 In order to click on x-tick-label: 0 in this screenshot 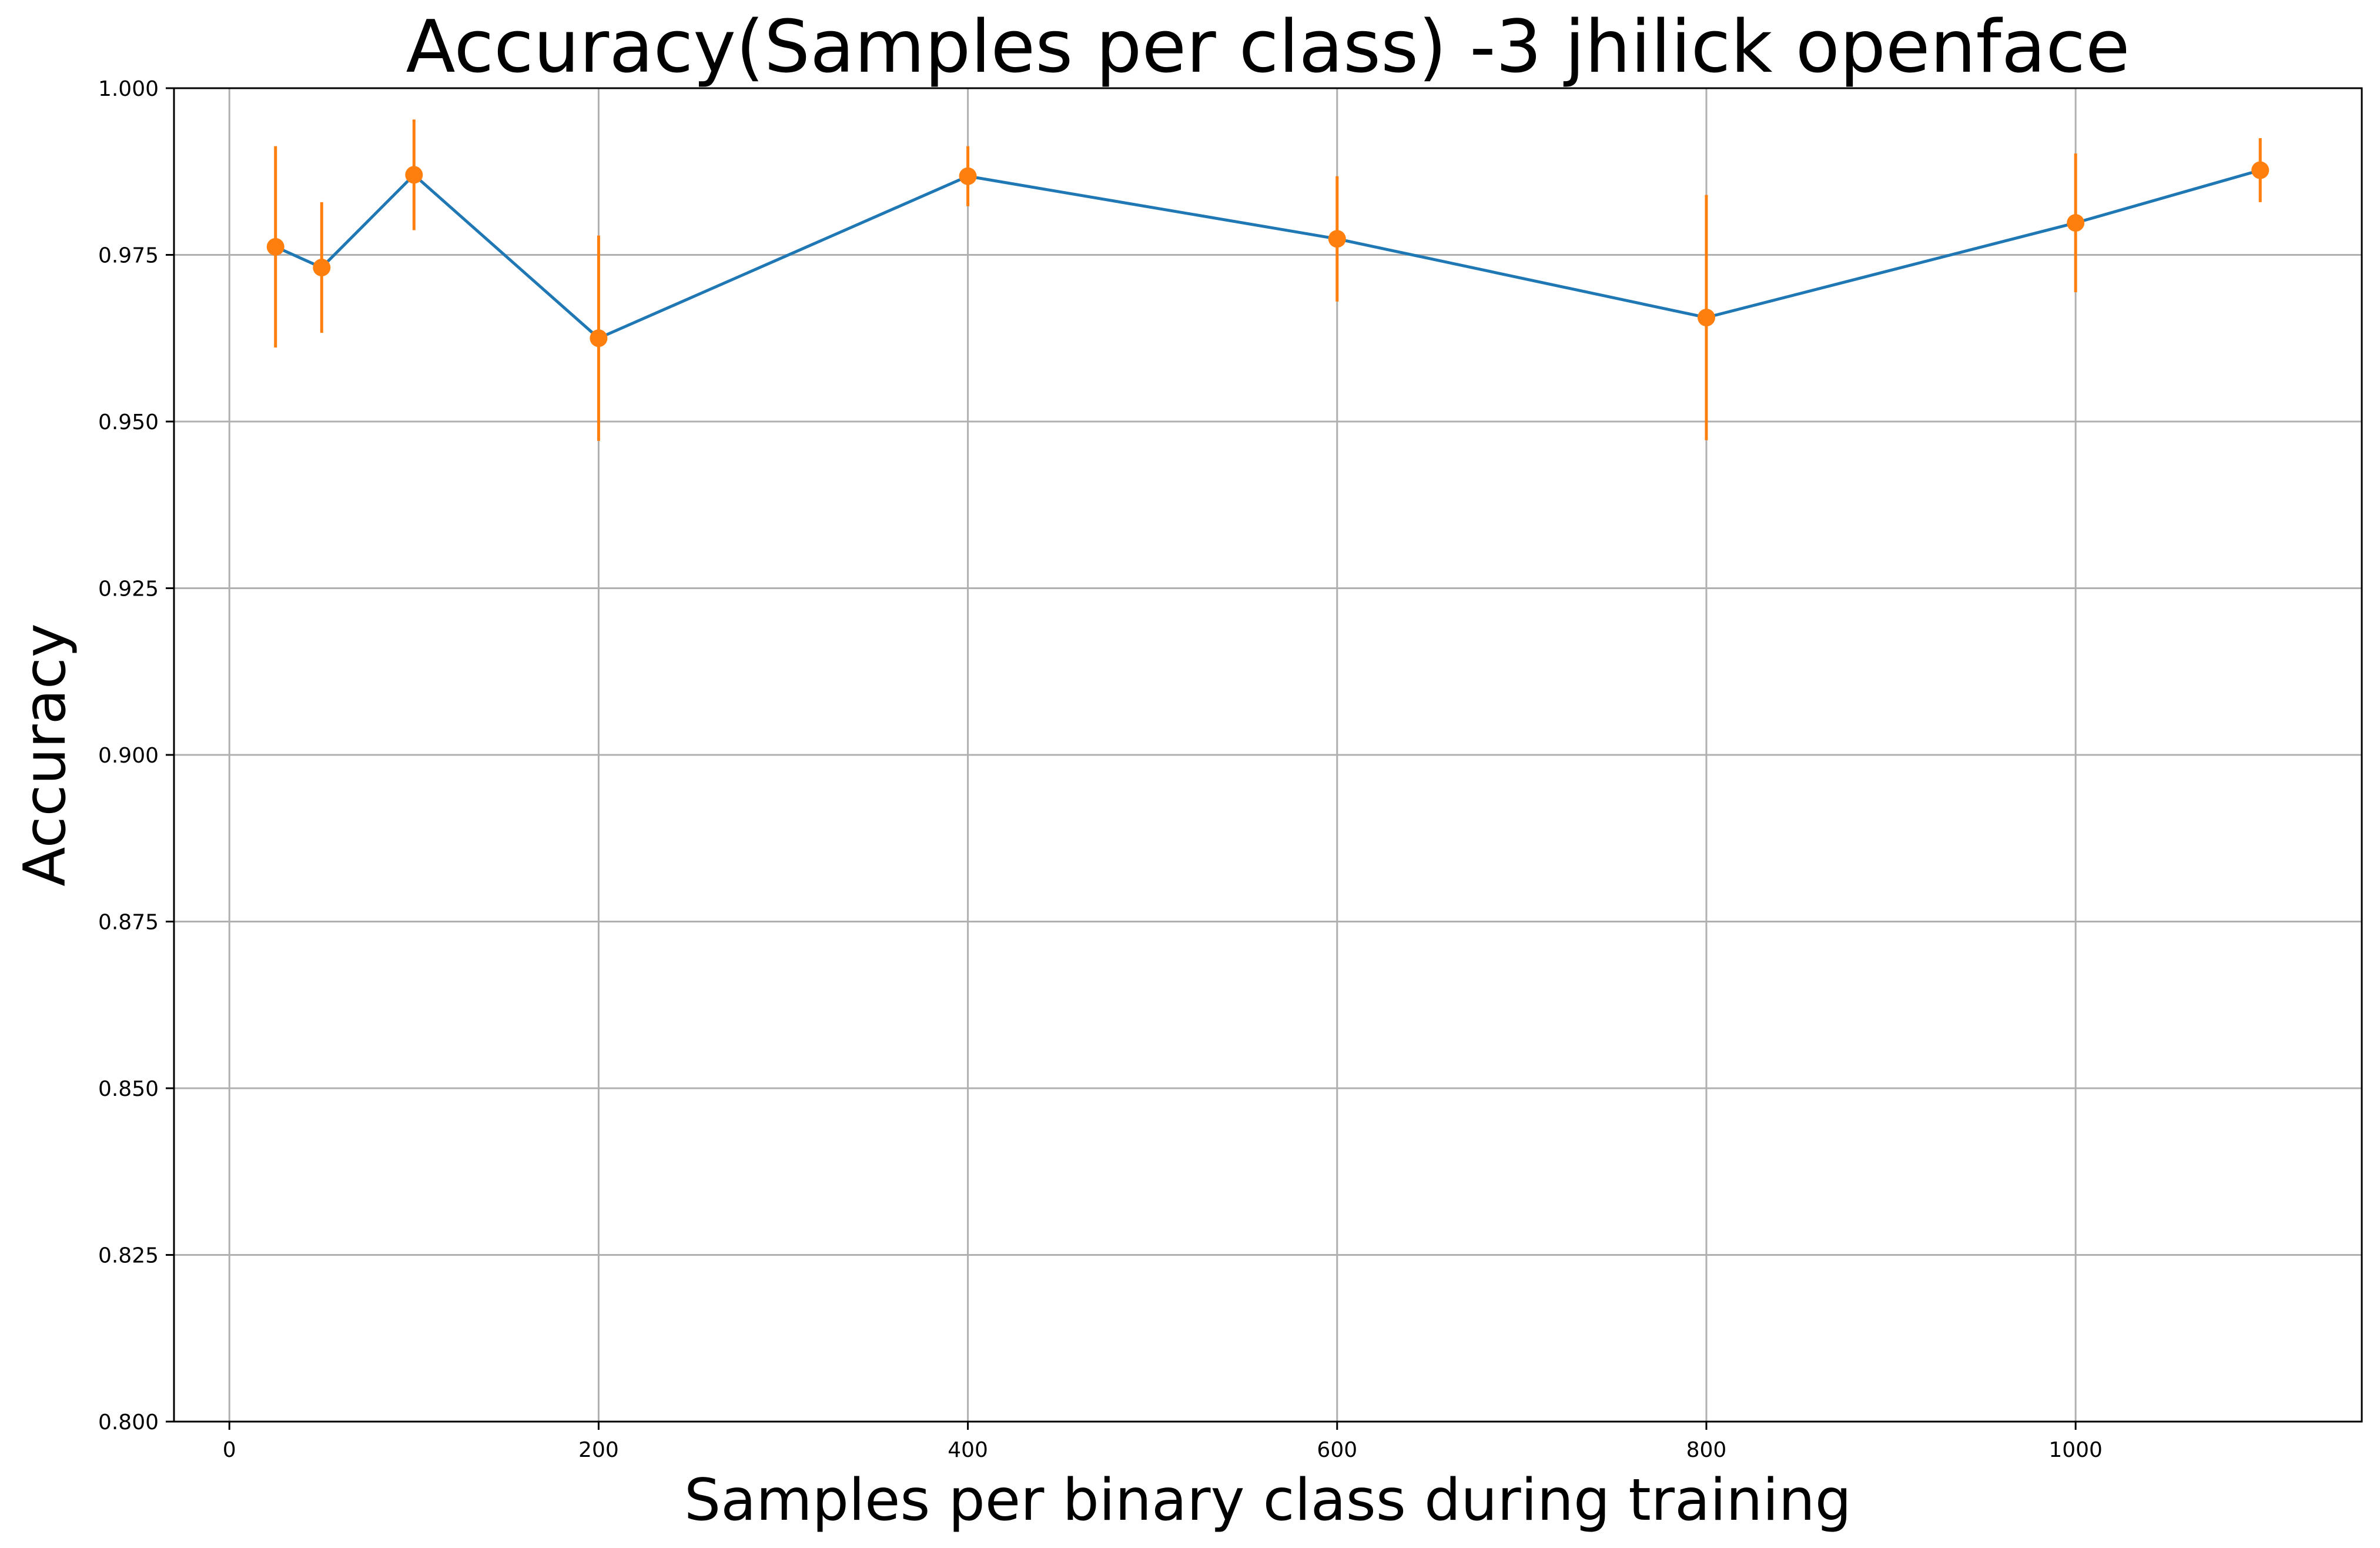, I will do `click(229, 1450)`.